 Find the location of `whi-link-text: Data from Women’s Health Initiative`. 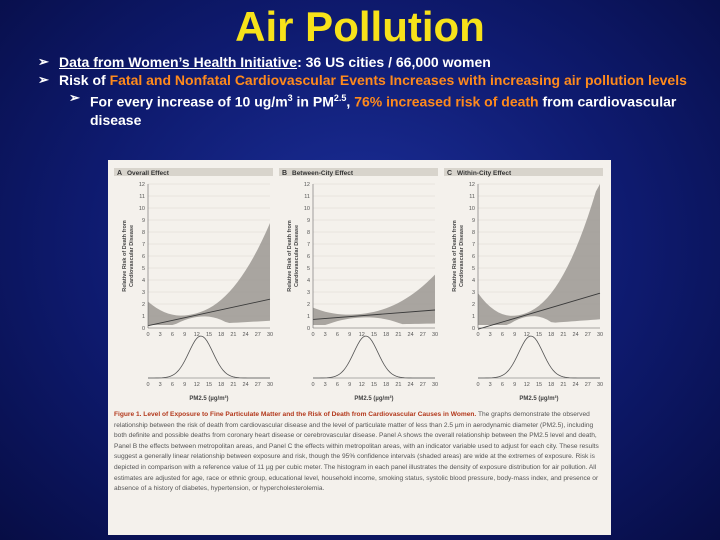

whi-link-text: Data from Women’s Health Initiative is located at coordinates (178, 62).